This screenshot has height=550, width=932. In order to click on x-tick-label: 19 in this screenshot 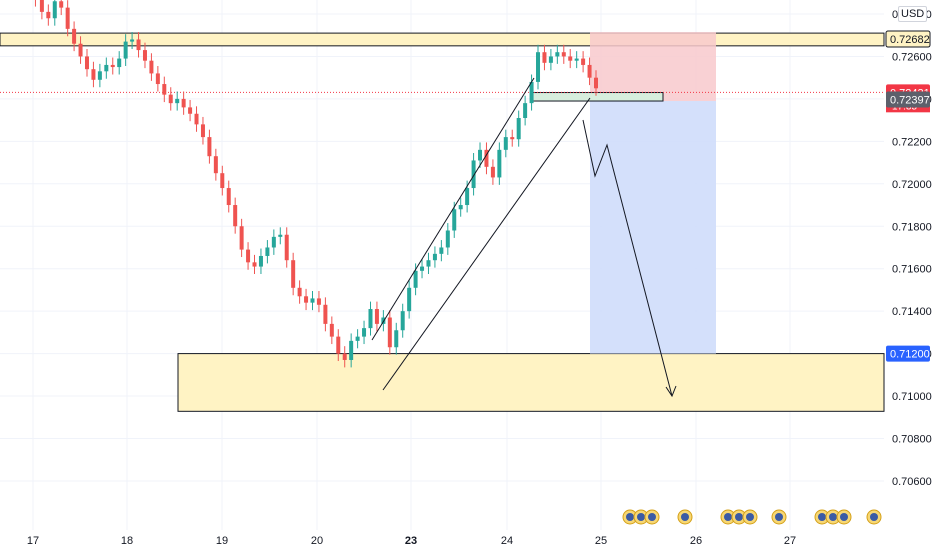, I will do `click(222, 541)`.